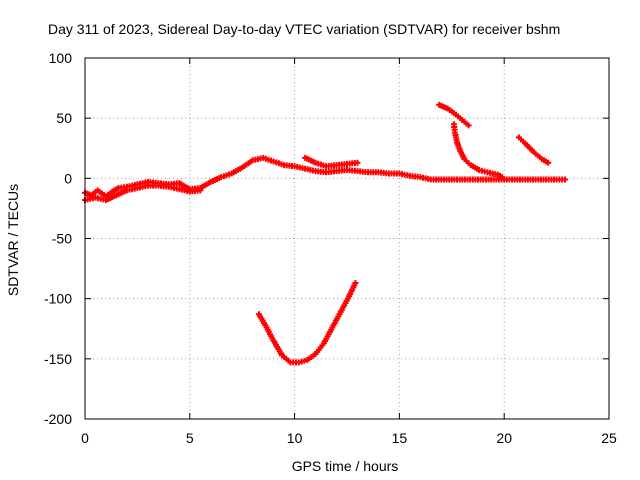 The height and width of the screenshot is (480, 640). What do you see at coordinates (345, 466) in the screenshot?
I see `x-axis-label: GPS time / hours` at bounding box center [345, 466].